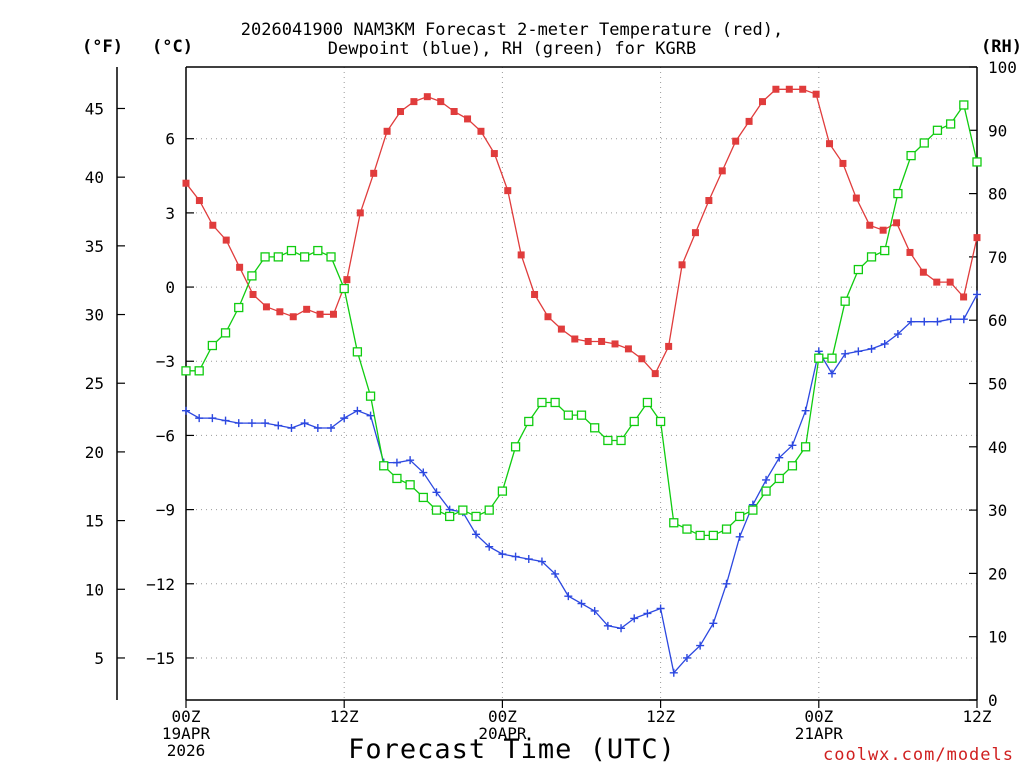  What do you see at coordinates (94, 452) in the screenshot?
I see `f-tick-label-5: 20` at bounding box center [94, 452].